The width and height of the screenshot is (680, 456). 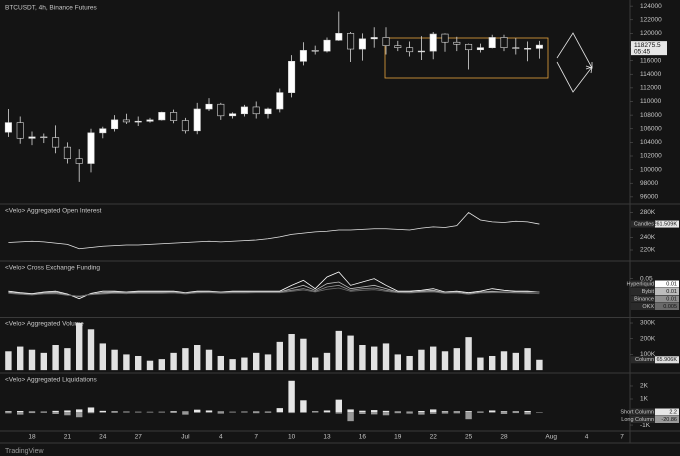 What do you see at coordinates (139, 437) in the screenshot?
I see `x-tick-label: 27` at bounding box center [139, 437].